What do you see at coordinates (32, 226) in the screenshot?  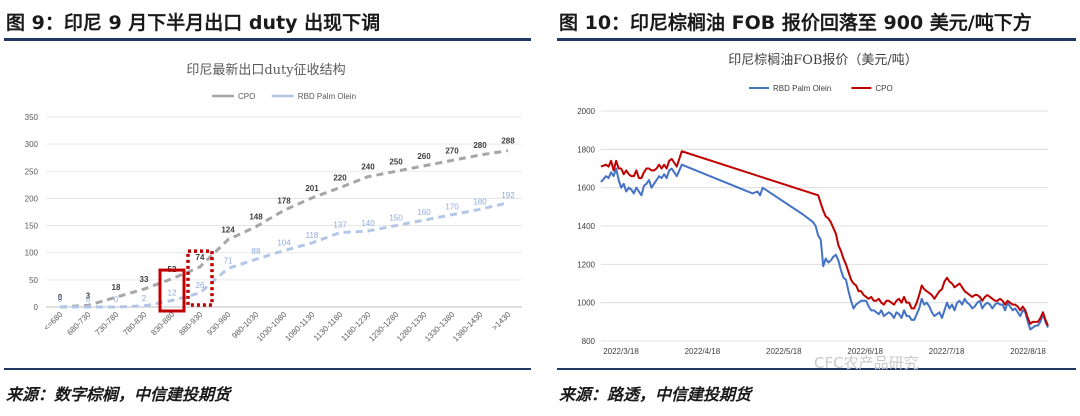 I see `y-tick-label: 150` at bounding box center [32, 226].